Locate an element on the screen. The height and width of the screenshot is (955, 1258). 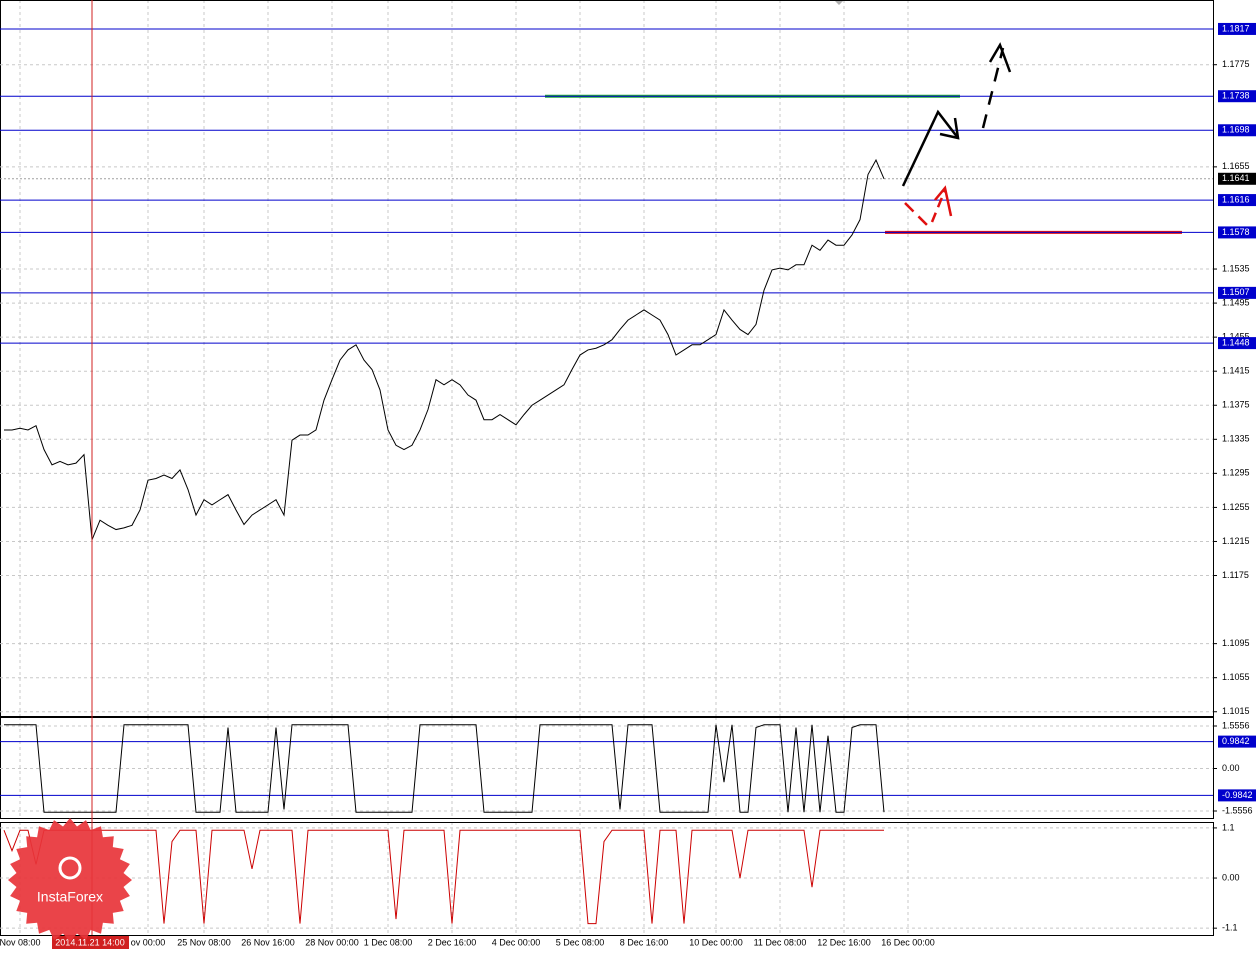
y-tick-label: 1.1095 is located at coordinates (1236, 643).